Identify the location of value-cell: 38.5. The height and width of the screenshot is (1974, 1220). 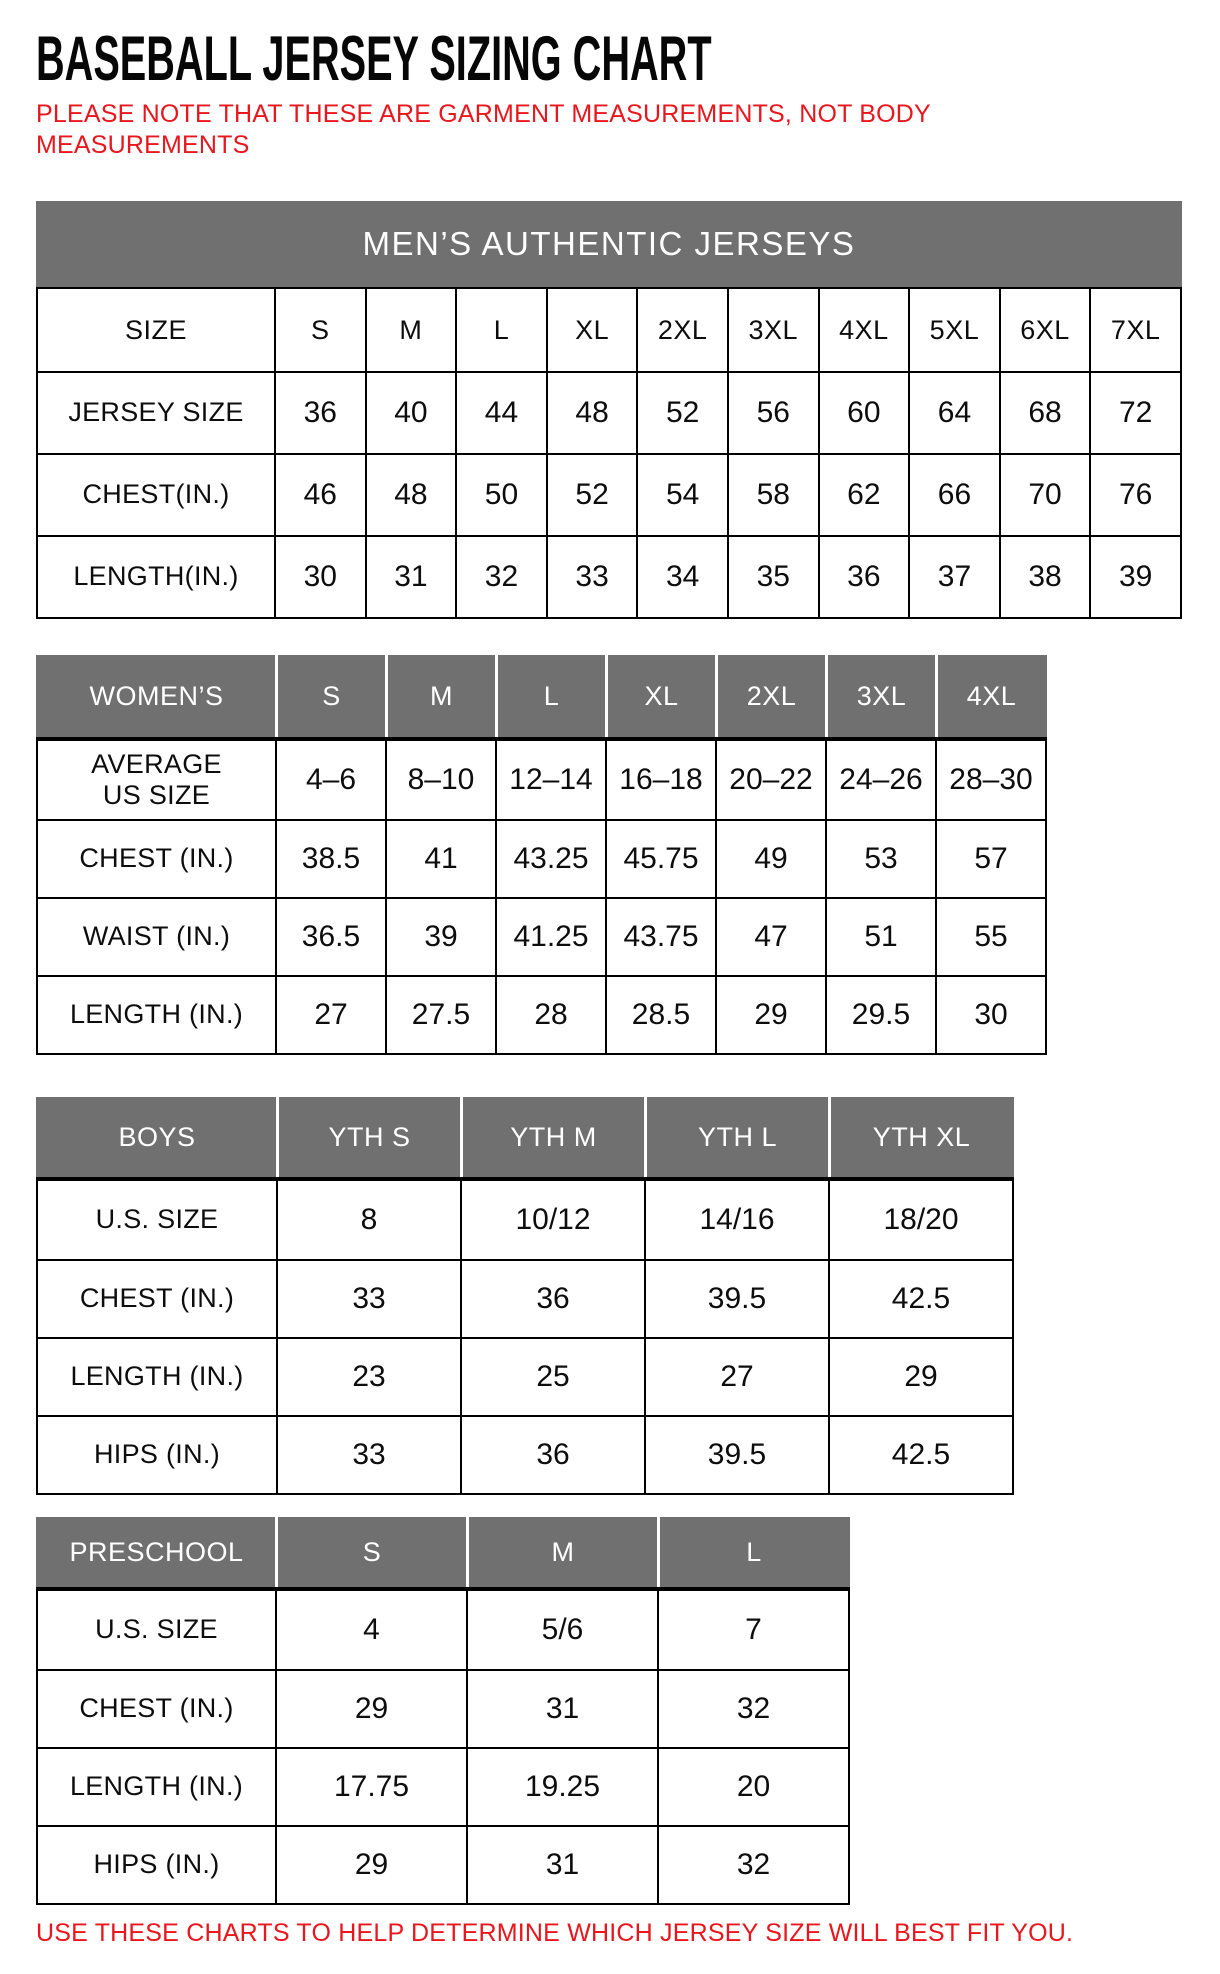
(330, 859).